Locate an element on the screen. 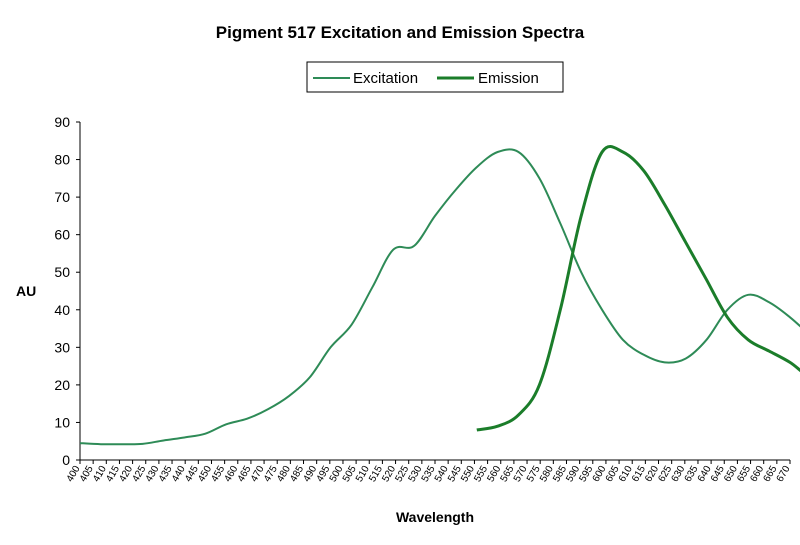 The image size is (800, 545). x-tick-label: 670 is located at coordinates (784, 474).